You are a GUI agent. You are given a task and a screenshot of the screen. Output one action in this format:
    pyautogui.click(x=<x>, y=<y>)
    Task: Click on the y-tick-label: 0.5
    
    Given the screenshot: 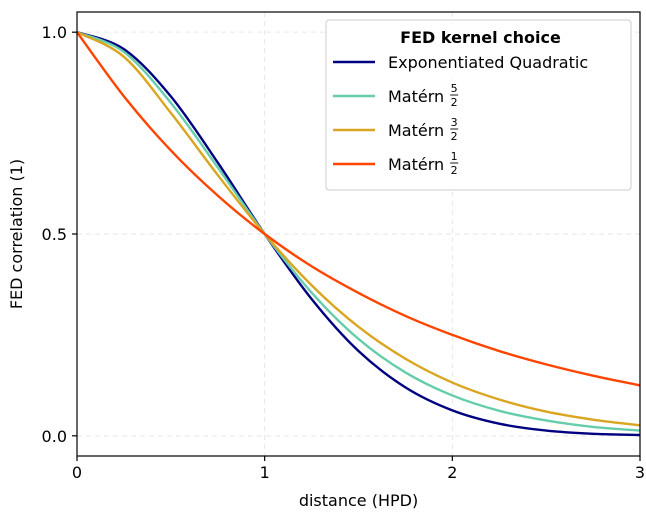 What is the action you would take?
    pyautogui.click(x=54, y=234)
    